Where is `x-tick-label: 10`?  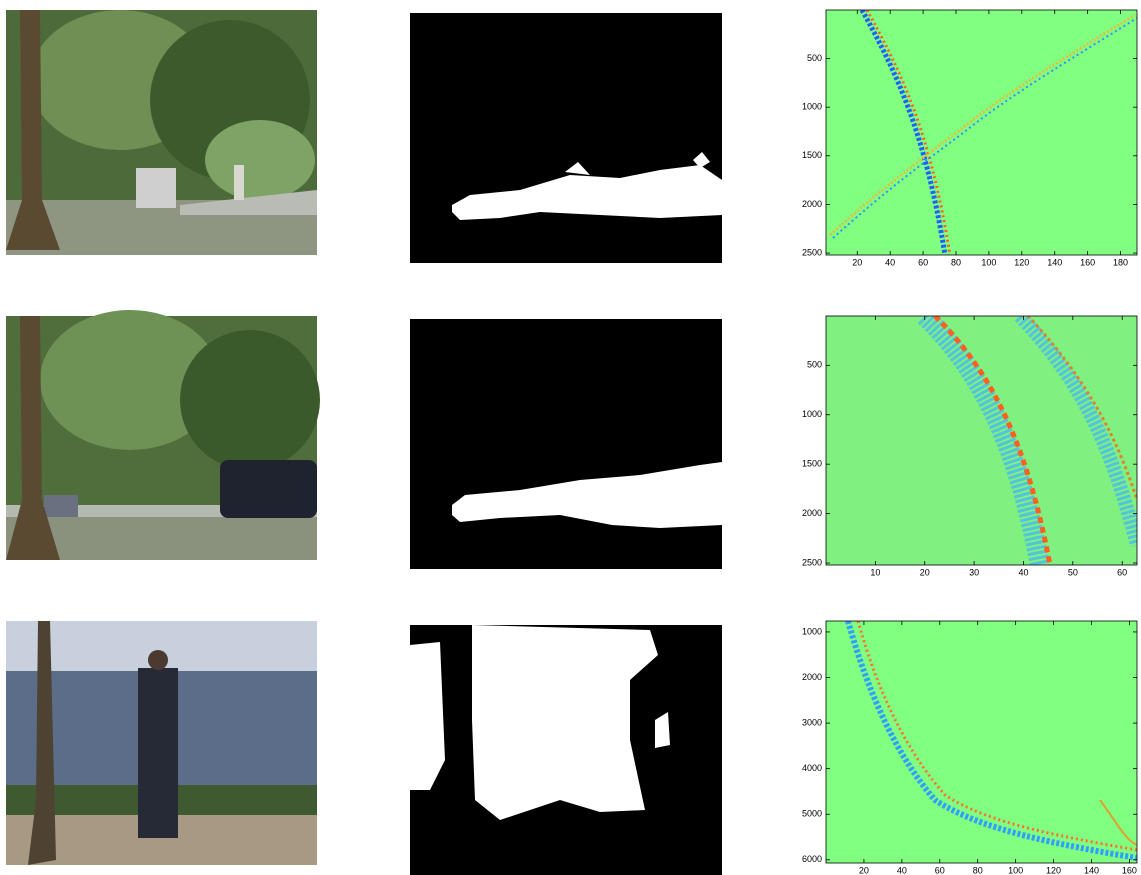 x-tick-label: 10 is located at coordinates (875, 572).